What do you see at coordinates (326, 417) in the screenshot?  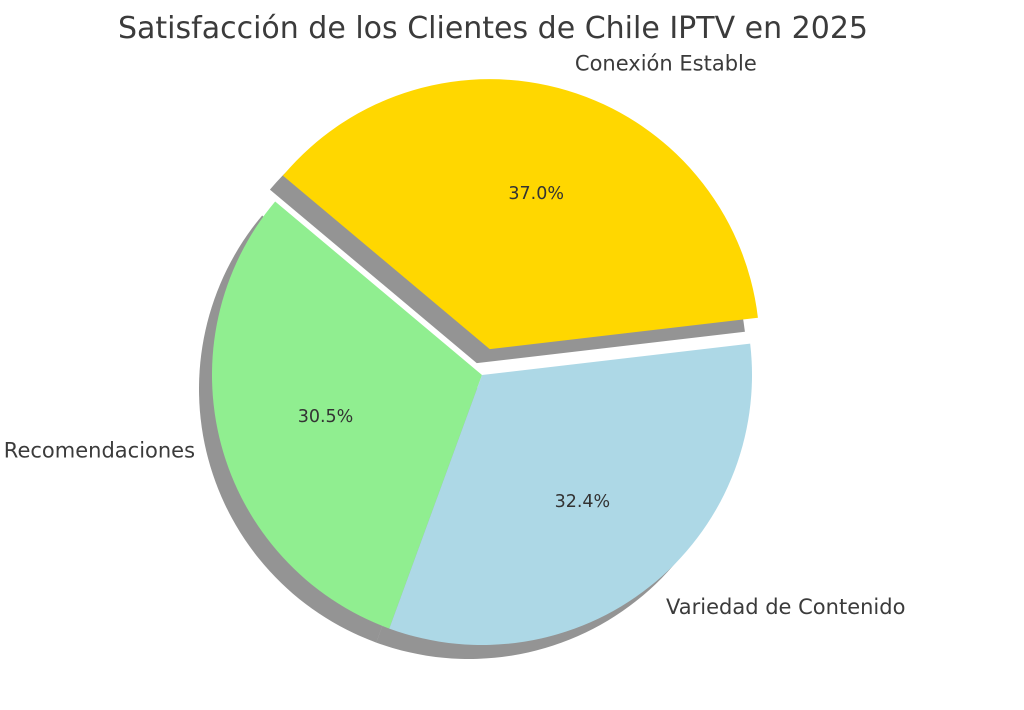 I see `percent-label-recomendaciones: 30.5%` at bounding box center [326, 417].